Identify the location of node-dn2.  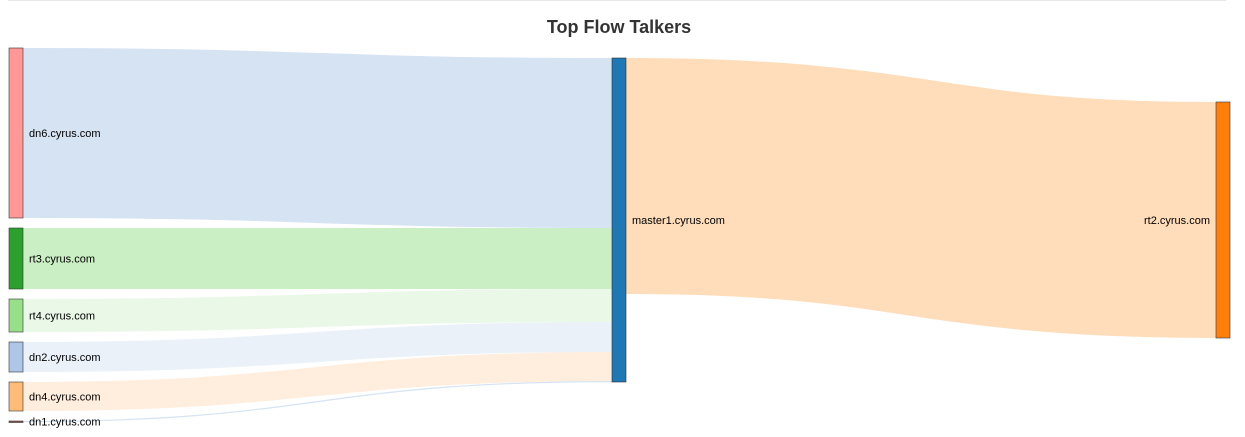
(16, 357).